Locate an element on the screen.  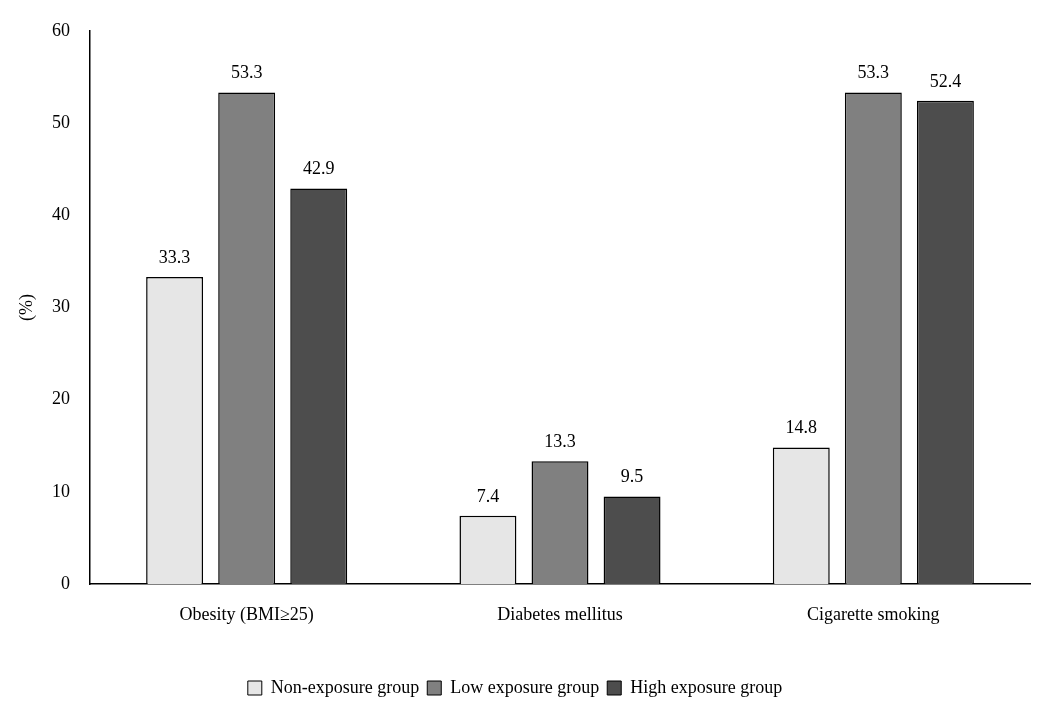
data-label: 13.3 is located at coordinates (560, 441).